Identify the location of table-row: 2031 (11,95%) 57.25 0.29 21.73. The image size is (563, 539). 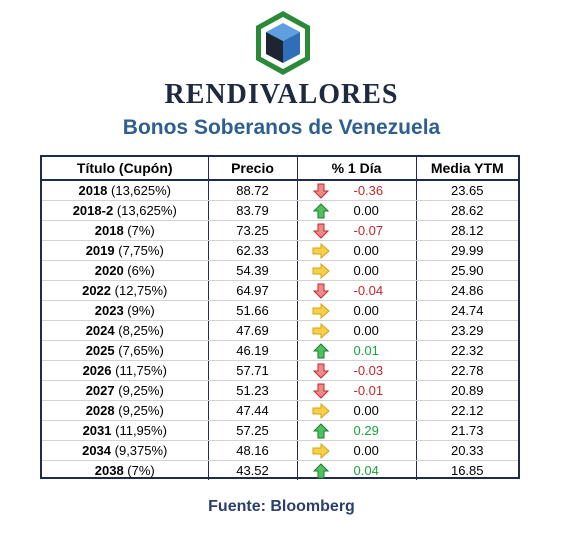
(280, 430).